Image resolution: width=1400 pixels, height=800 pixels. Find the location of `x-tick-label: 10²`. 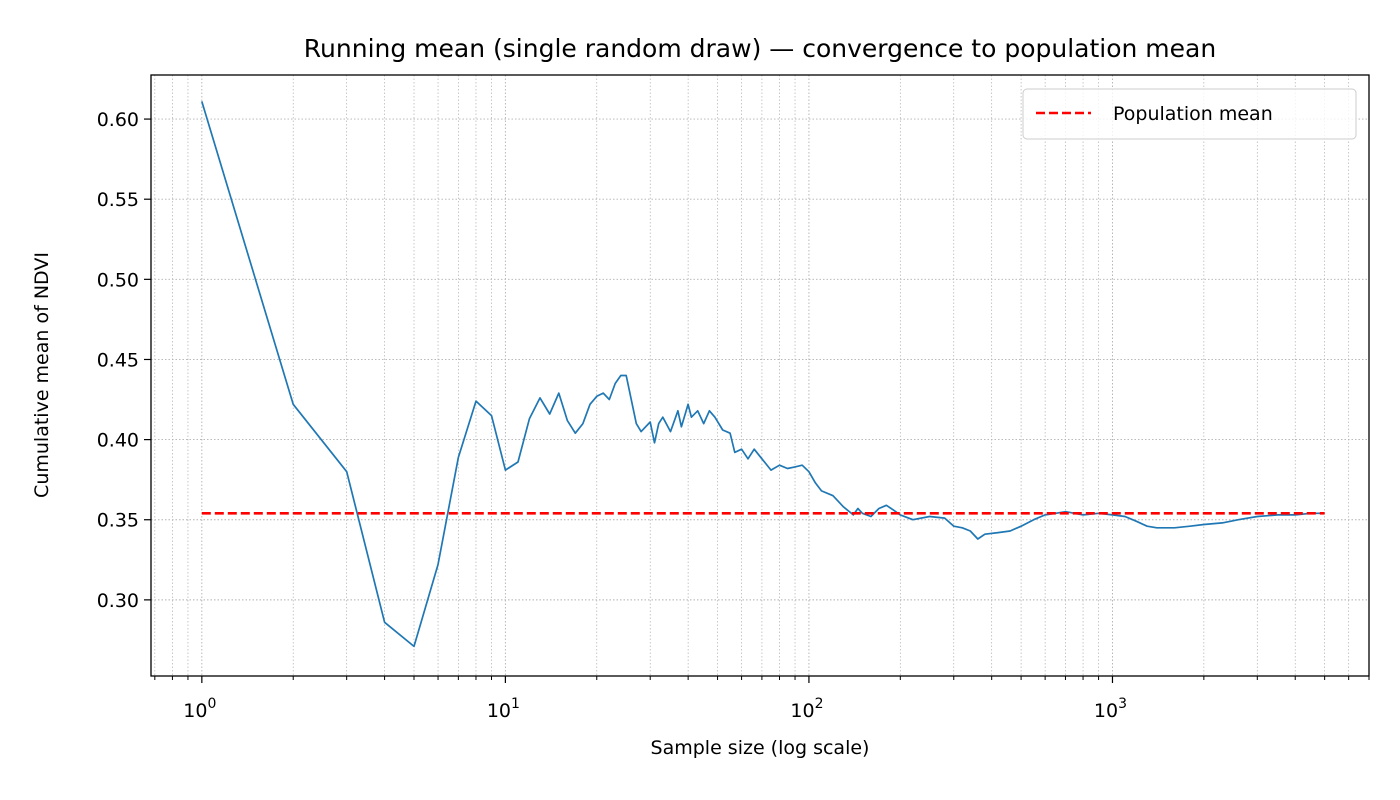

x-tick-label: 10² is located at coordinates (806, 709).